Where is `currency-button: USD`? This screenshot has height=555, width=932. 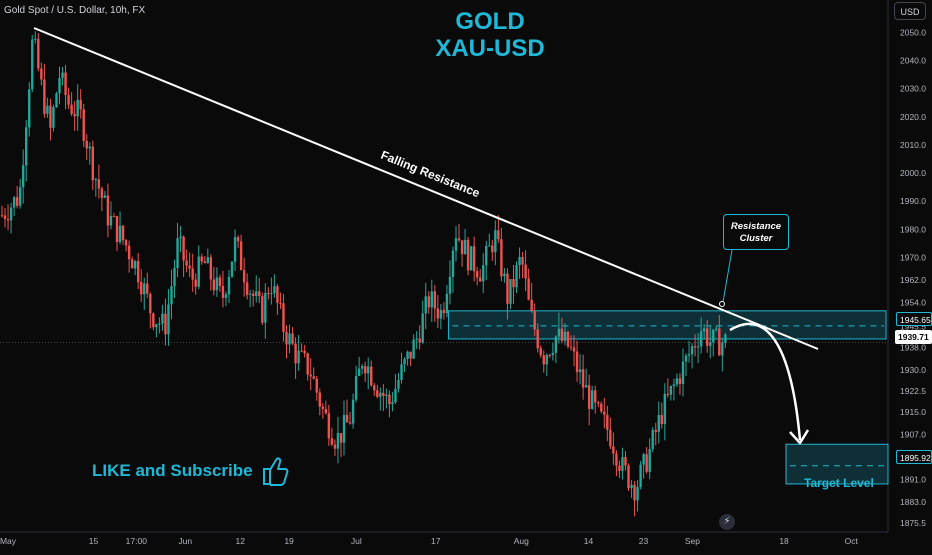
currency-button: USD is located at coordinates (910, 11).